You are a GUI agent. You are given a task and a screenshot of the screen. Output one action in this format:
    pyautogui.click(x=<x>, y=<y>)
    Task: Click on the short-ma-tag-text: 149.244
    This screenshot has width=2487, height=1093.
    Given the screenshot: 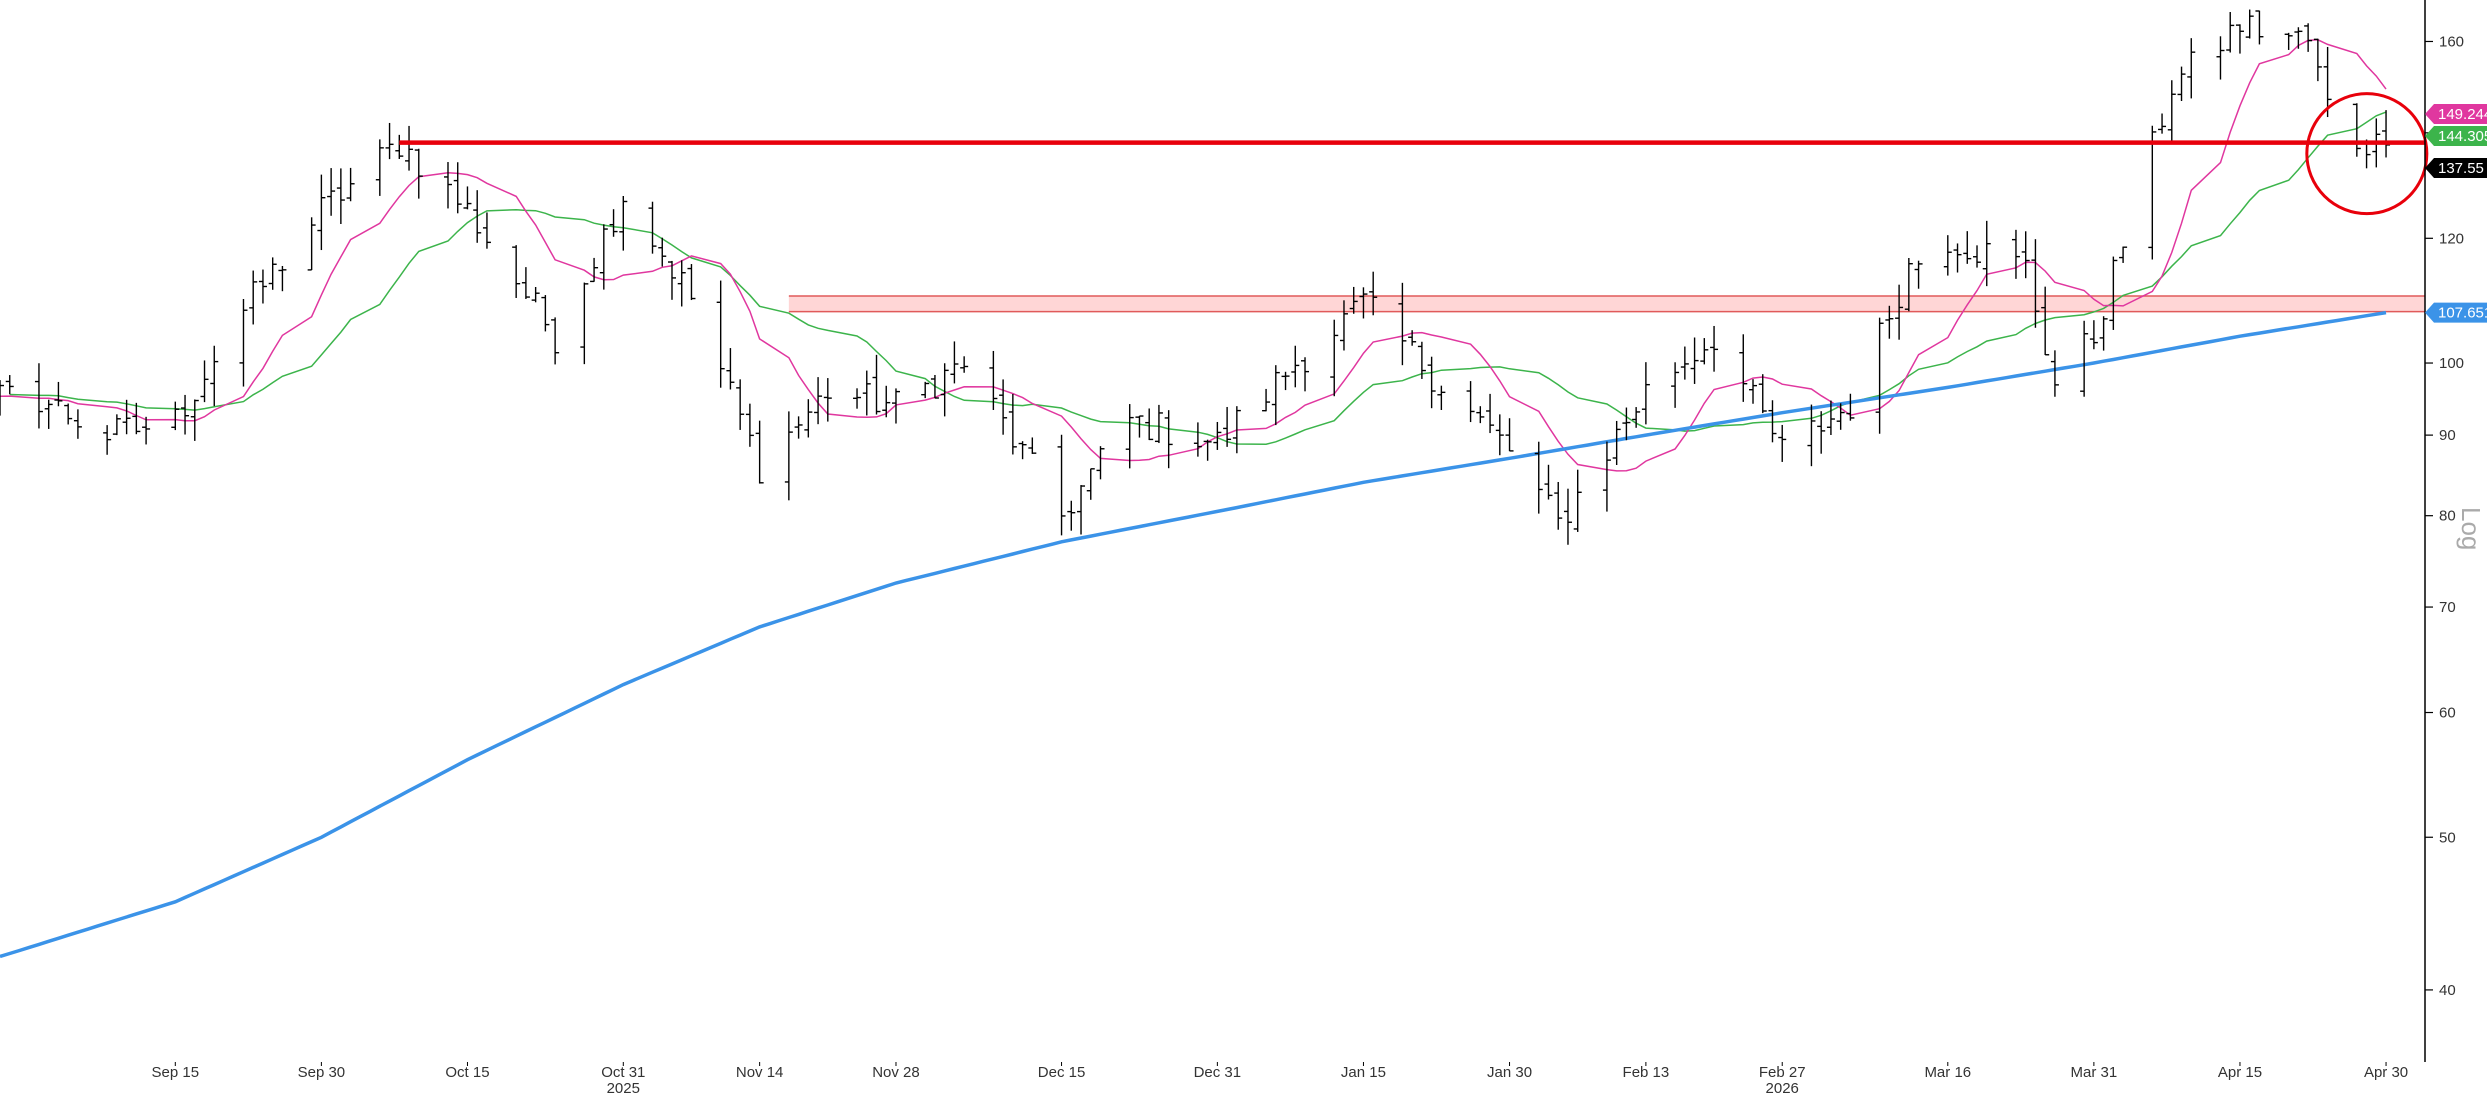 What is the action you would take?
    pyautogui.click(x=2462, y=114)
    